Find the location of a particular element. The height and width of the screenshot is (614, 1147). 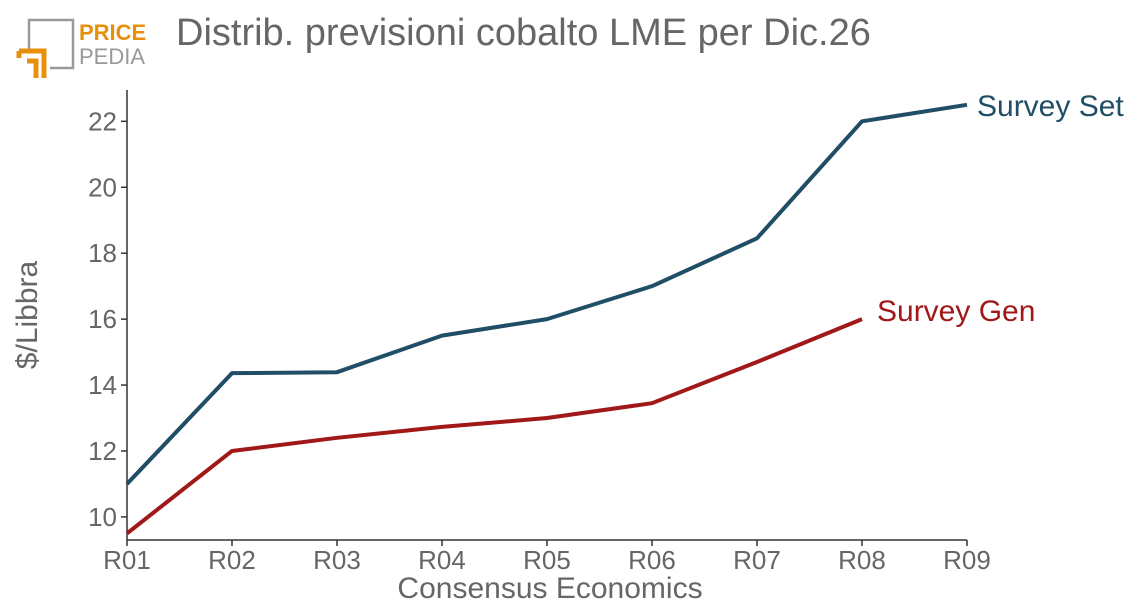

logo-price: PRICE is located at coordinates (112, 32).